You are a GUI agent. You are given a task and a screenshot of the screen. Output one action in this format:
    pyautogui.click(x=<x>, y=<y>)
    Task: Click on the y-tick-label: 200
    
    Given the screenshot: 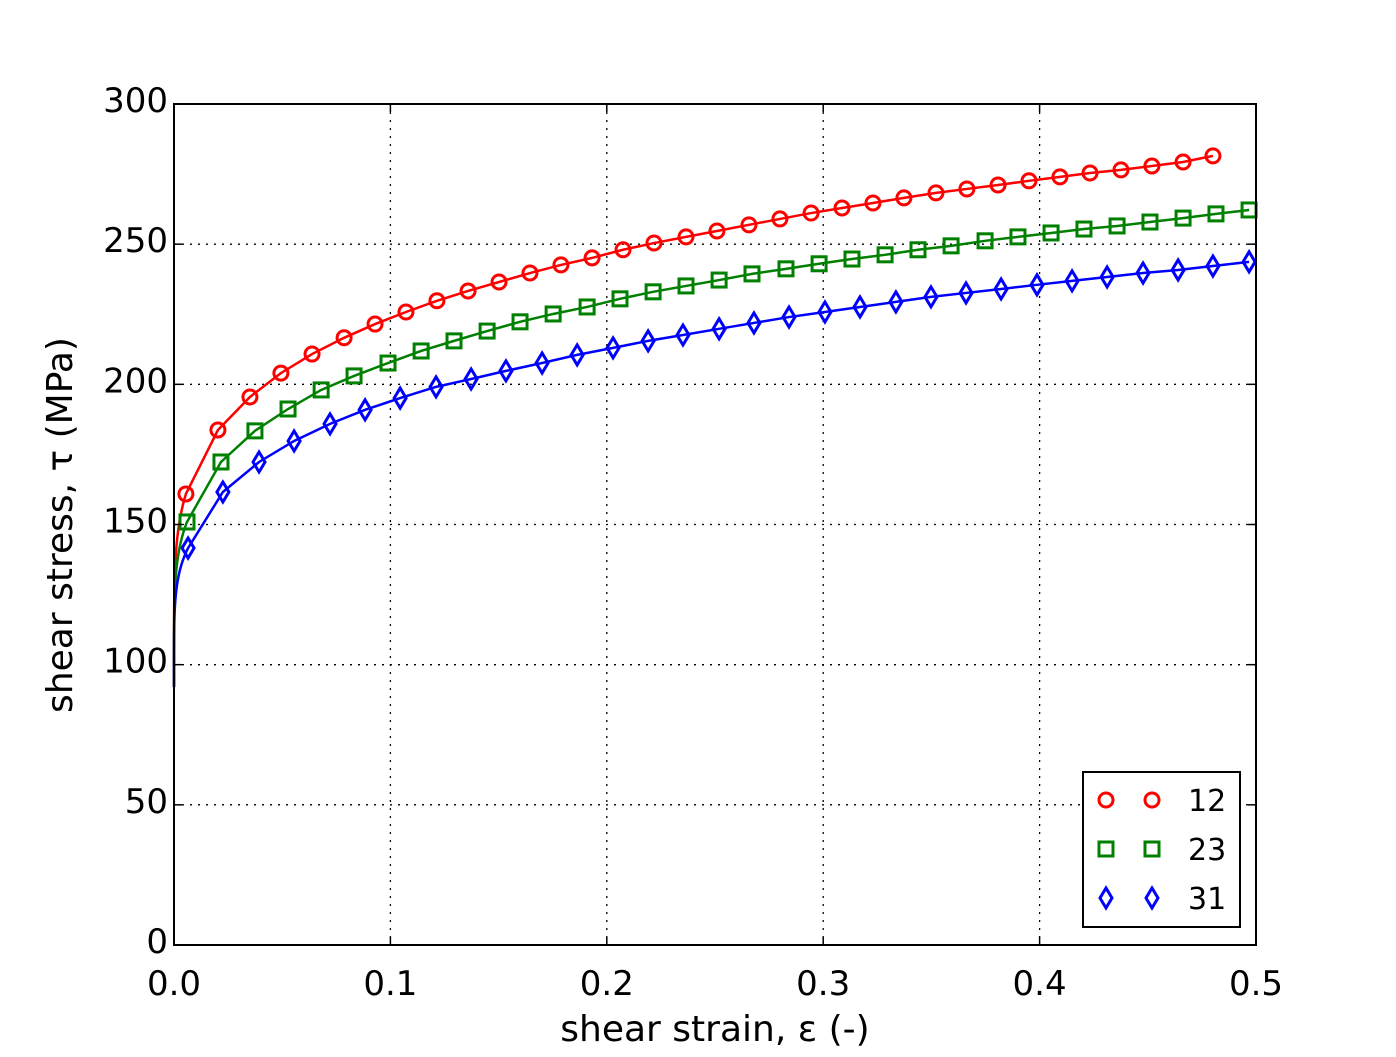 What is the action you would take?
    pyautogui.click(x=135, y=381)
    